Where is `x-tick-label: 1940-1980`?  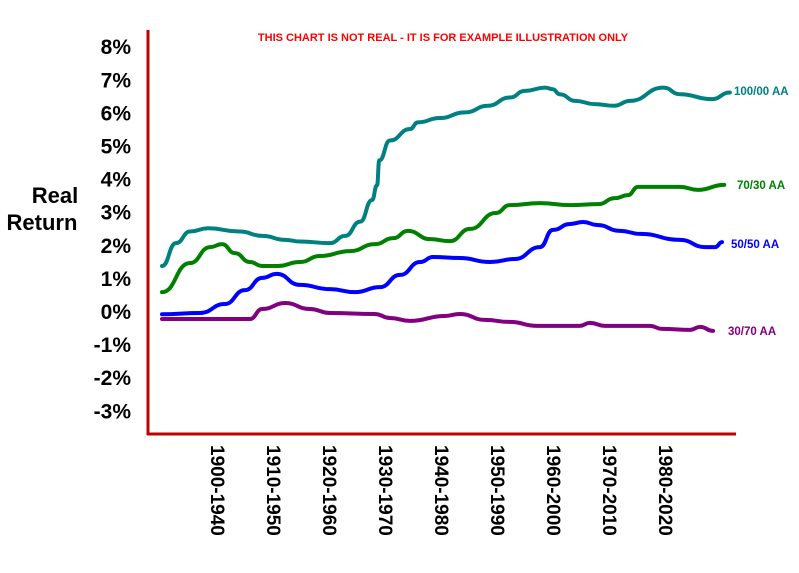
x-tick-label: 1940-1980 is located at coordinates (440, 490).